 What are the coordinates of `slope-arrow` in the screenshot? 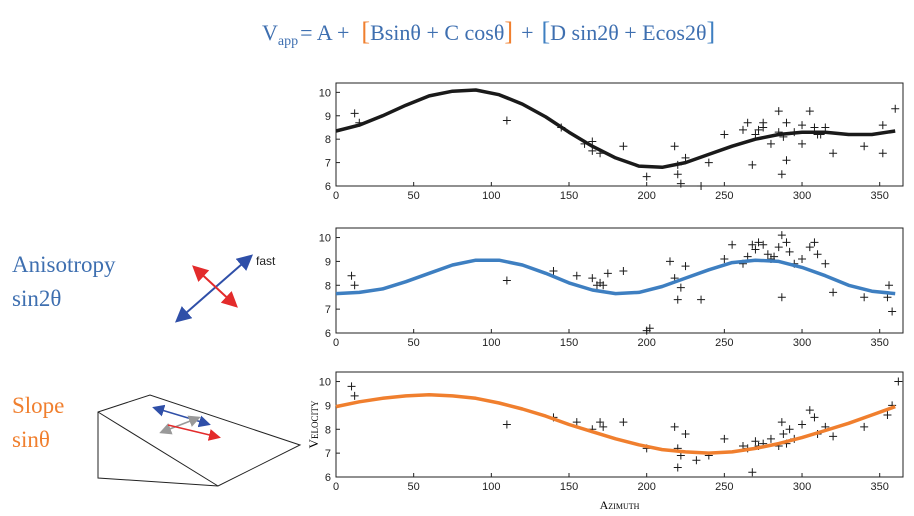 It's located at (180, 425).